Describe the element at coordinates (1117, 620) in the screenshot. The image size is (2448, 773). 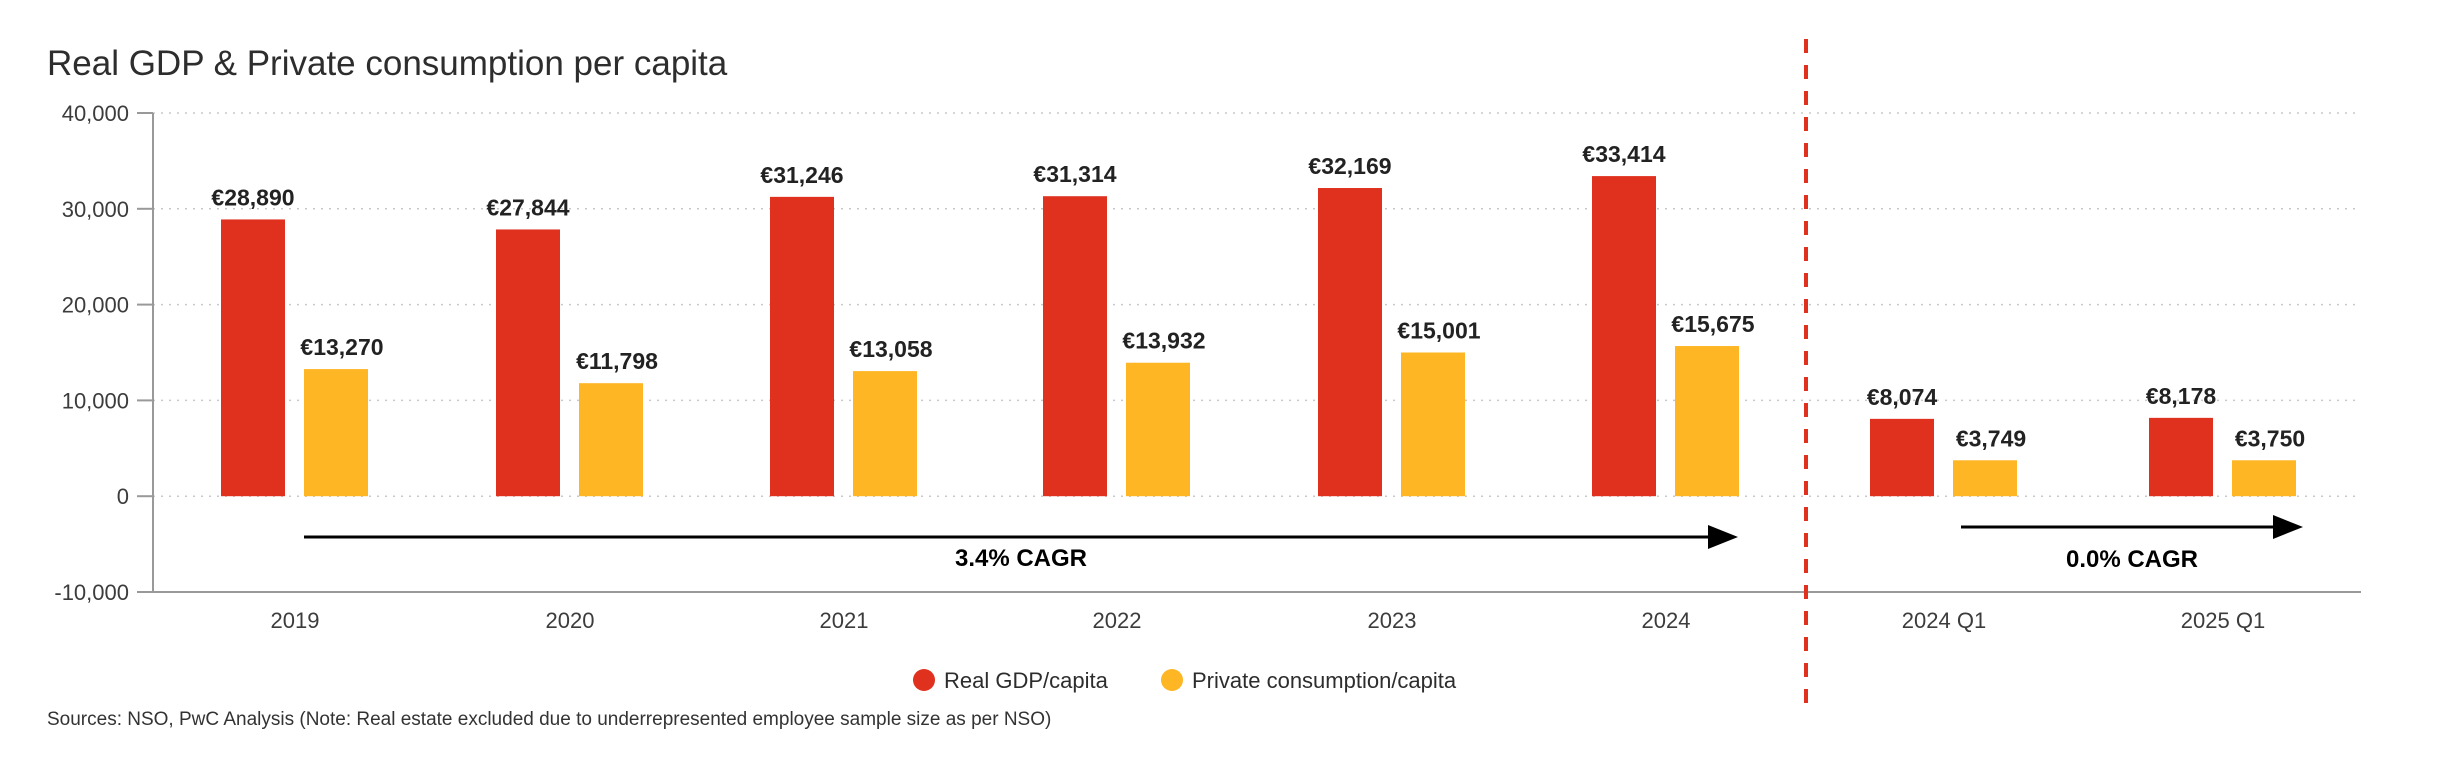
I see `x-tick-label: 2022` at that location.